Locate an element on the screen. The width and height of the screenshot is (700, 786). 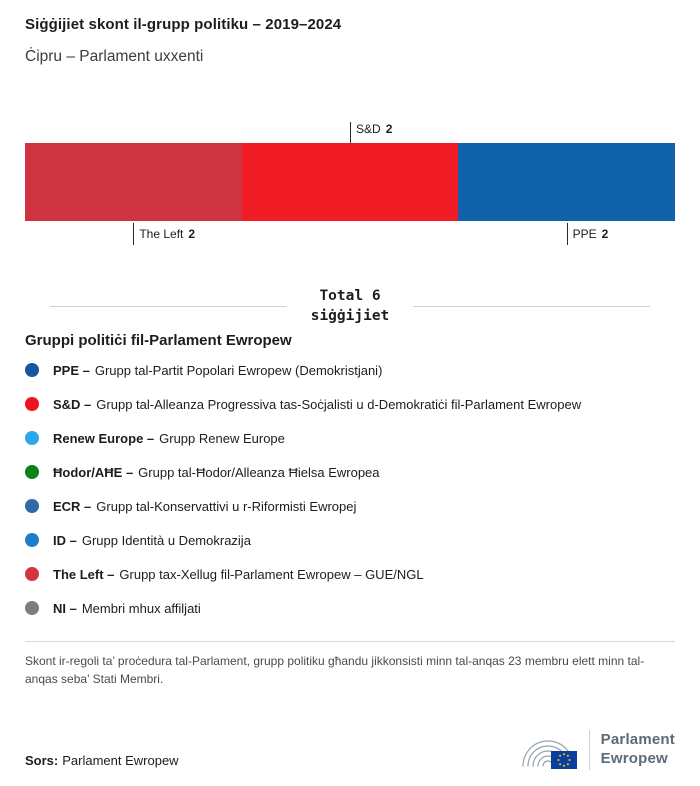
legend-abbr: ID – is located at coordinates (65, 540).